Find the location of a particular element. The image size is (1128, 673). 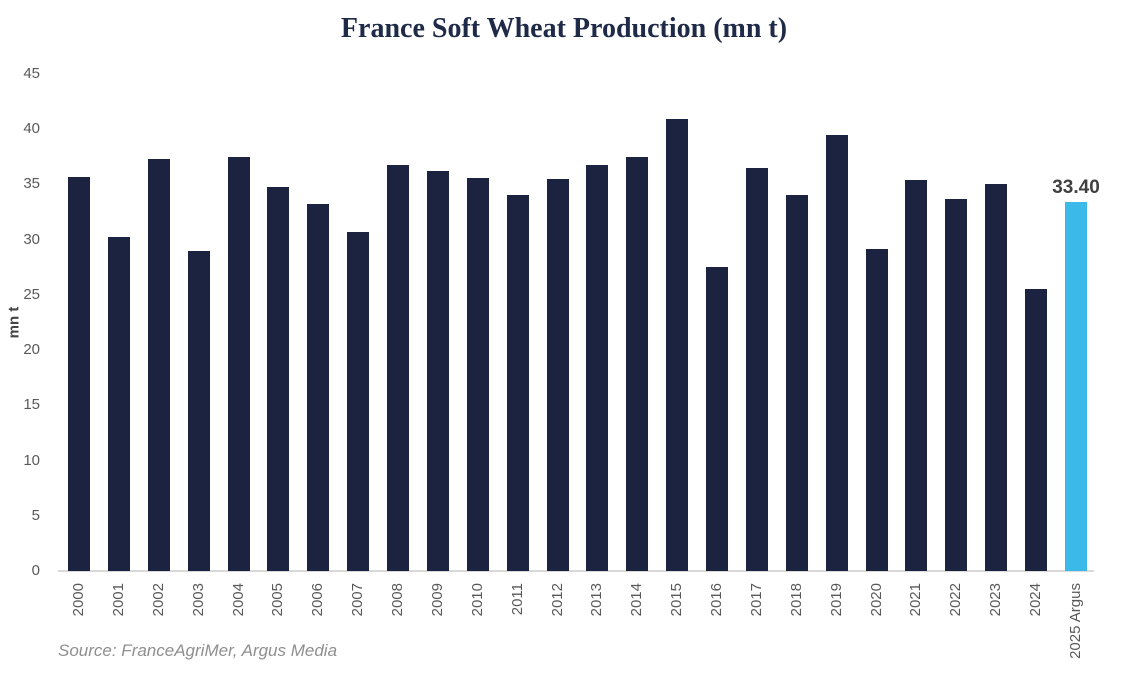

bar-2022 is located at coordinates (956, 384).